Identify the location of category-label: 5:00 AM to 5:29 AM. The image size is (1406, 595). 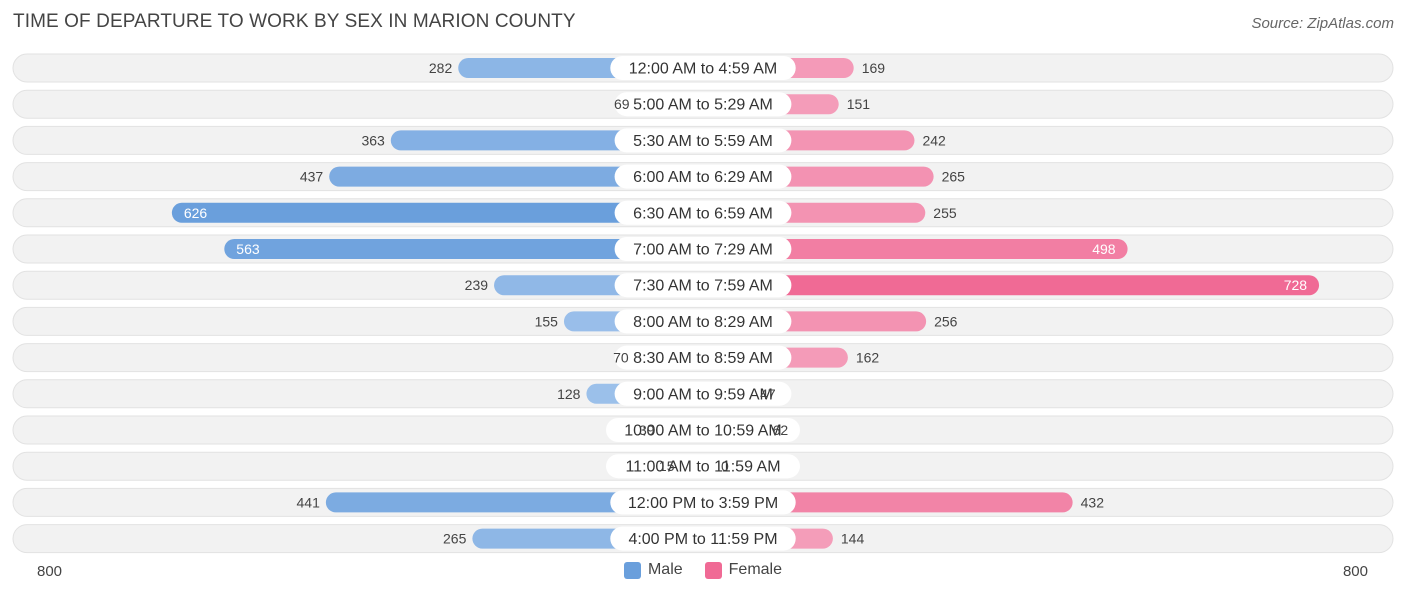
(703, 105).